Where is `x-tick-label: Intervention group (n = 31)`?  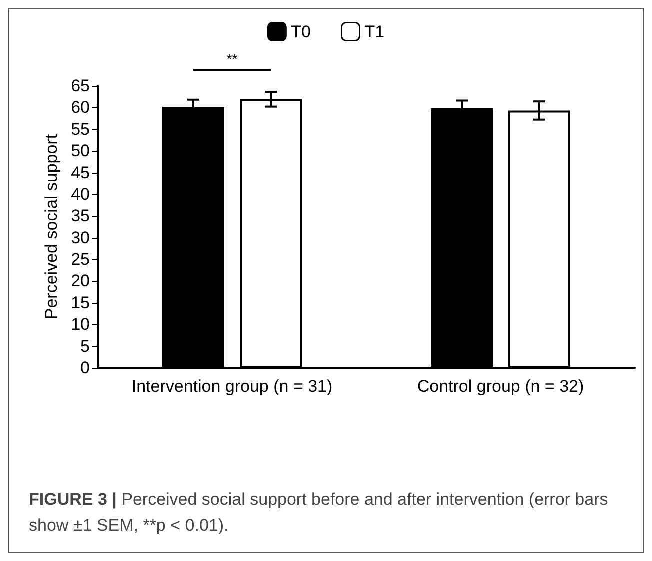
x-tick-label: Intervention group (n = 31) is located at coordinates (232, 386).